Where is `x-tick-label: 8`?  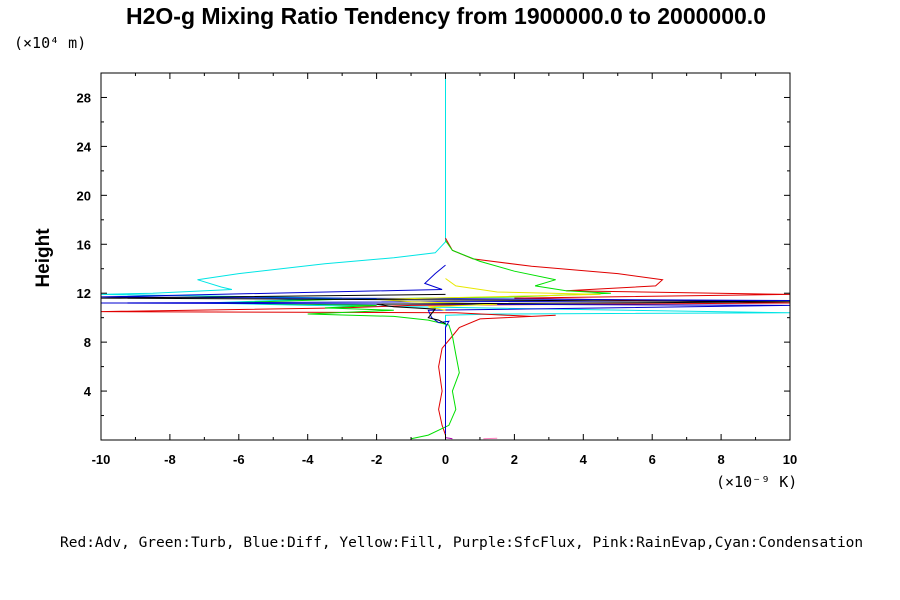
x-tick-label: 8 is located at coordinates (720, 459).